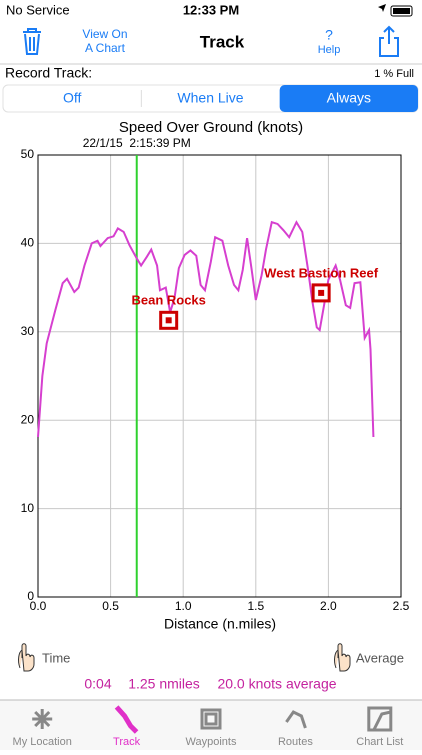 This screenshot has height=755, width=422. What do you see at coordinates (401, 606) in the screenshot?
I see `x-tick-label: 2.5` at bounding box center [401, 606].